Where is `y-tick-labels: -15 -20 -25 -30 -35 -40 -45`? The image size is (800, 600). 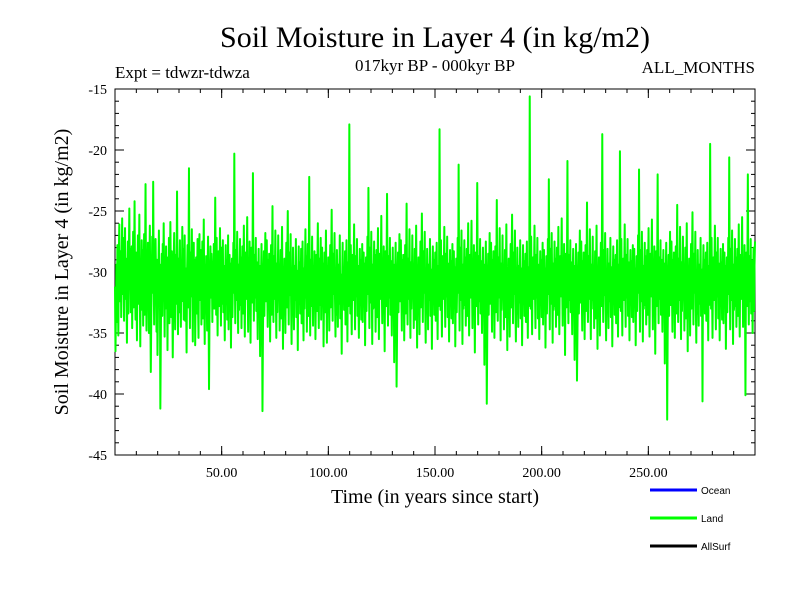 y-tick-labels: -15 -20 -25 -30 -35 -40 -45 is located at coordinates (97, 273).